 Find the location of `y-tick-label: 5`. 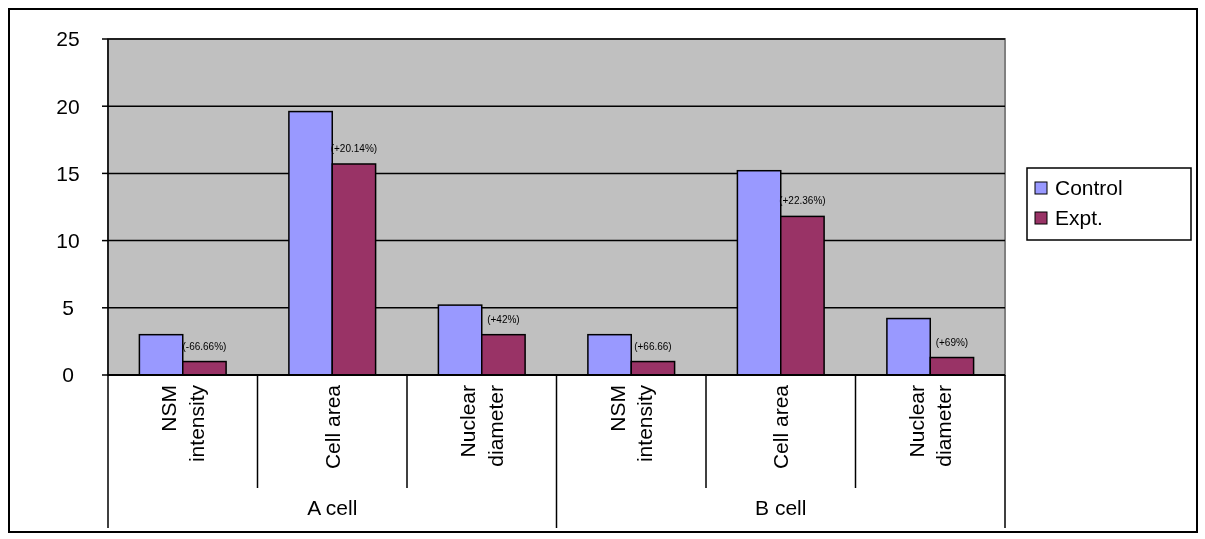

y-tick-label: 5 is located at coordinates (68, 308).